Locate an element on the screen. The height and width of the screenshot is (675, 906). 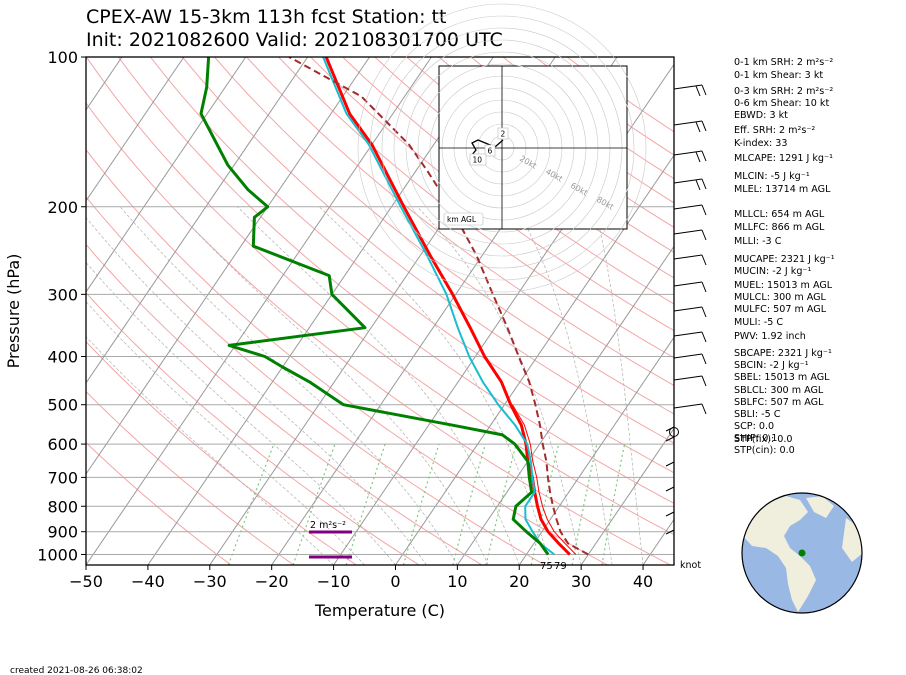
index-line: MLCIN: -5 J kg⁻¹ is located at coordinates (772, 176).